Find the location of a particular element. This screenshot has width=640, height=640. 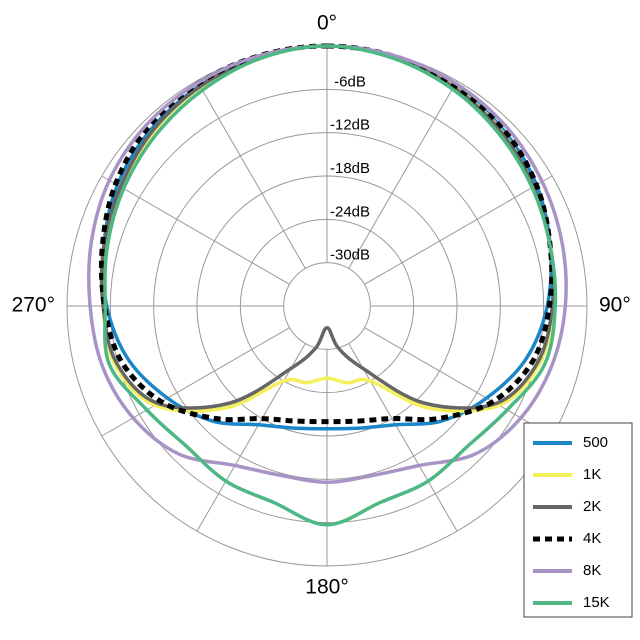

grid-ring is located at coordinates (327, 306).